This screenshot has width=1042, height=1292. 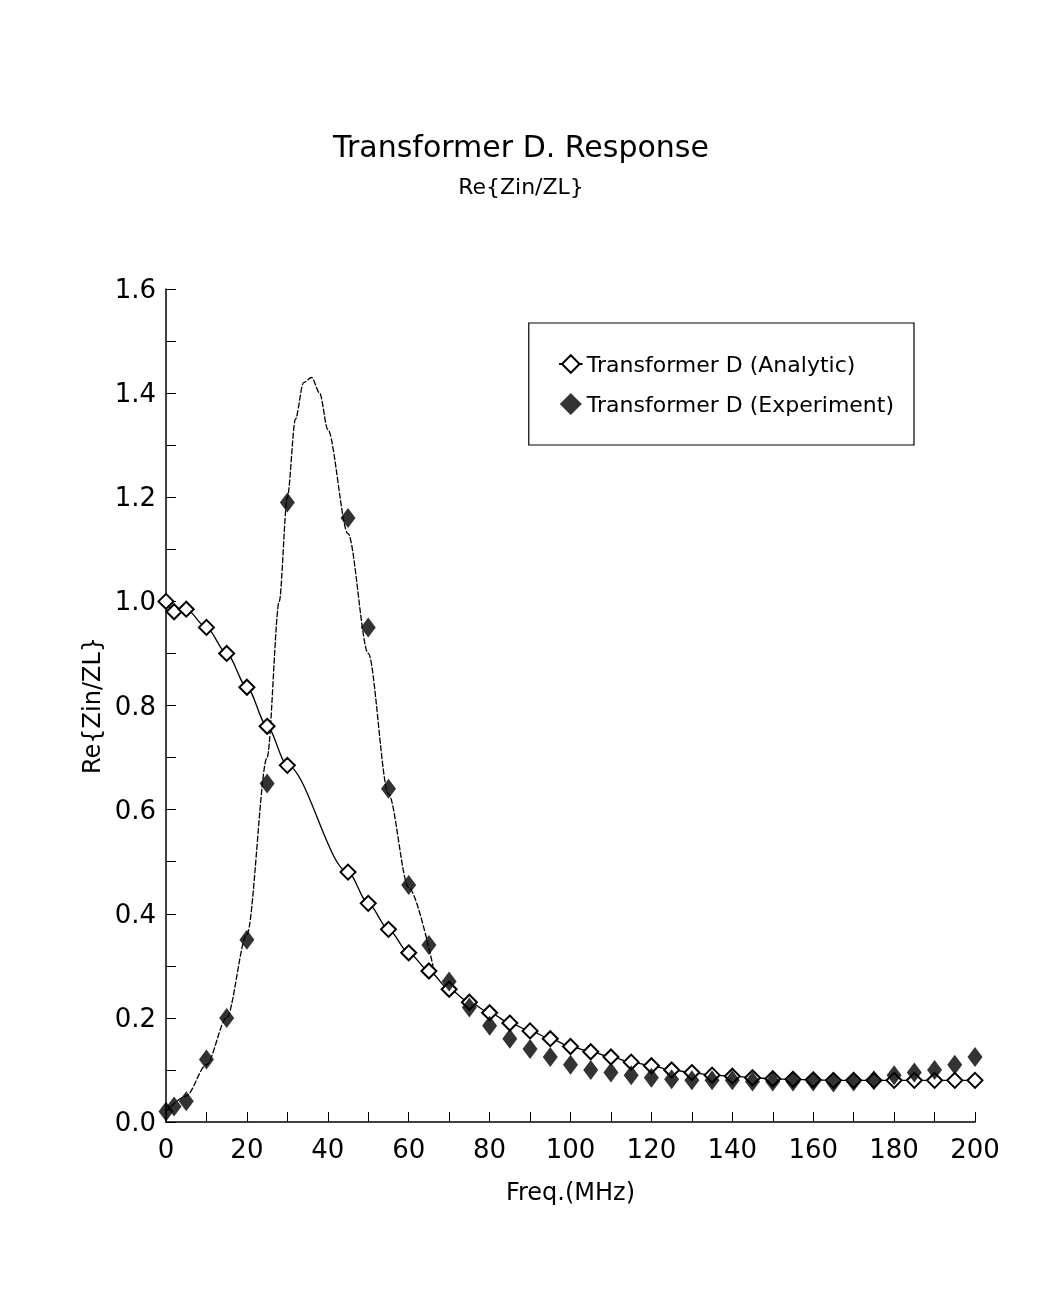 I want to click on x-tick-label: 60, so click(x=409, y=1149).